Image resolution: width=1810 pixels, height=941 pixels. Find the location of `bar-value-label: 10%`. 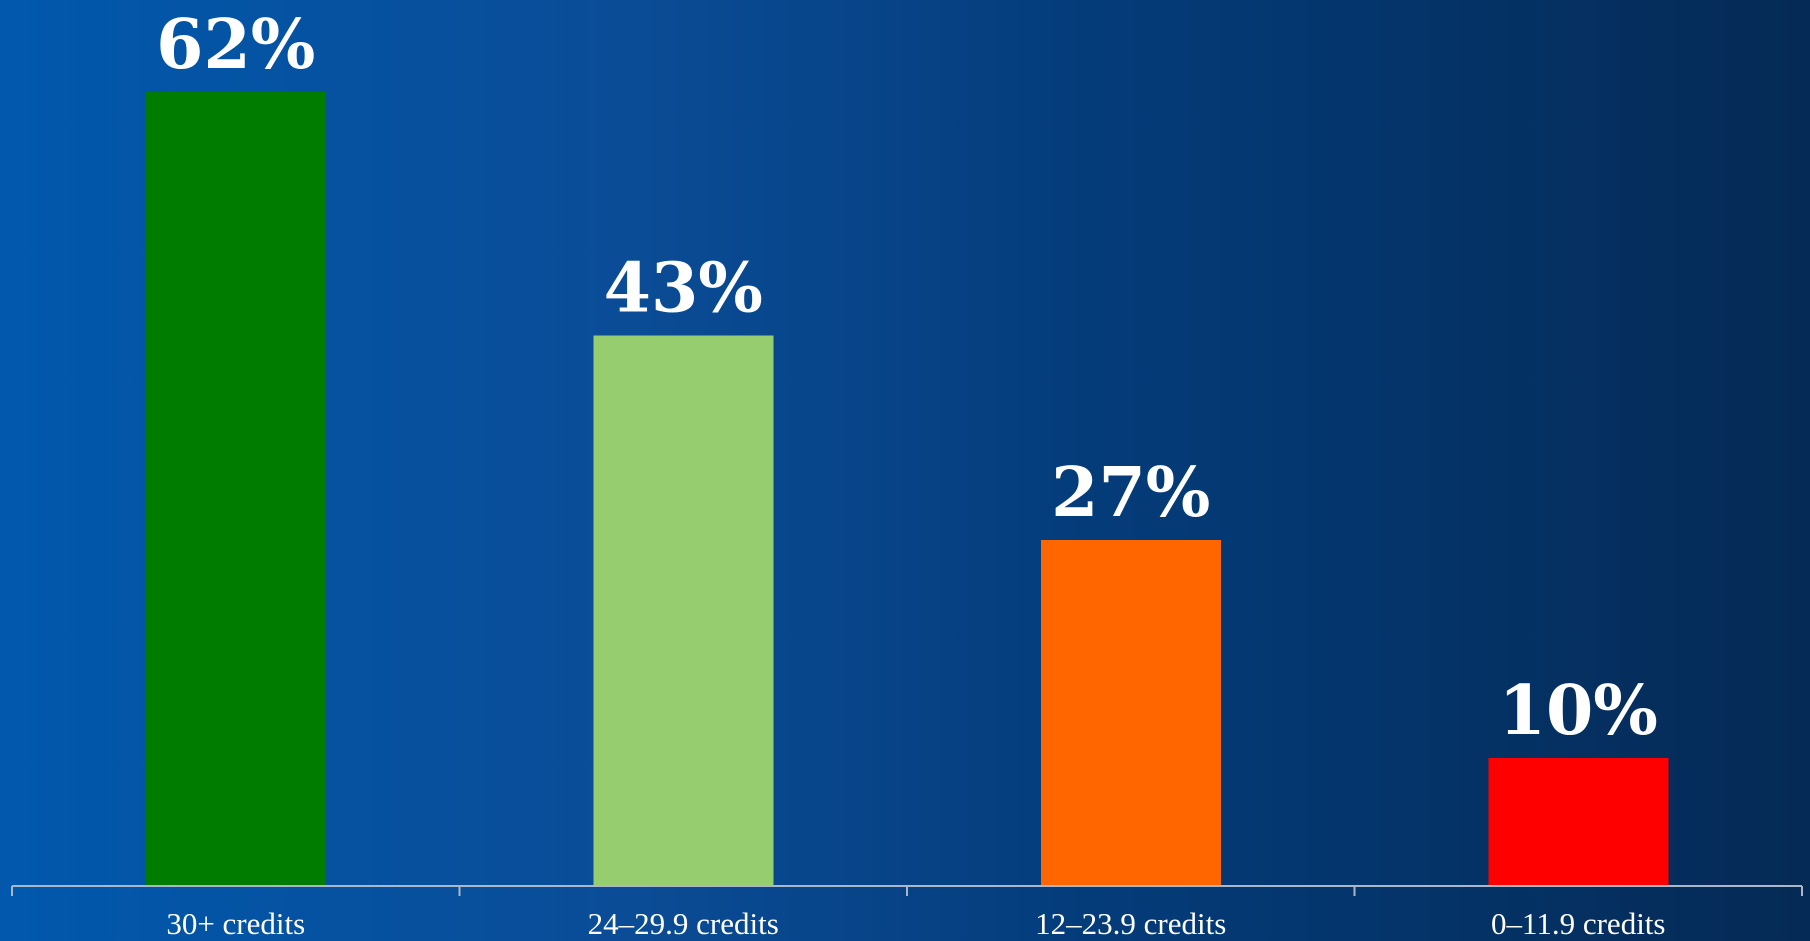

bar-value-label: 10% is located at coordinates (1578, 711).